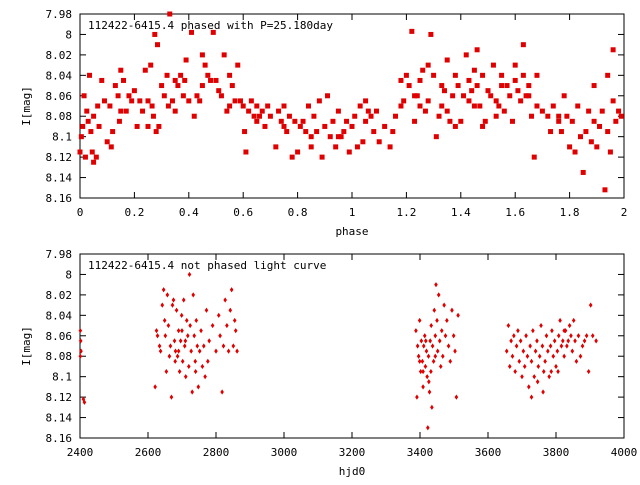 The height and width of the screenshot is (485, 640). What do you see at coordinates (59, 157) in the screenshot?
I see `phased-y-tick-label: 8.12` at bounding box center [59, 157].